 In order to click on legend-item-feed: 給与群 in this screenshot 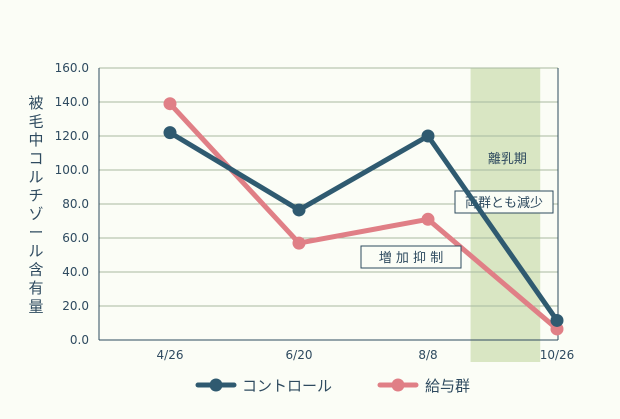, I will do `click(423, 386)`.